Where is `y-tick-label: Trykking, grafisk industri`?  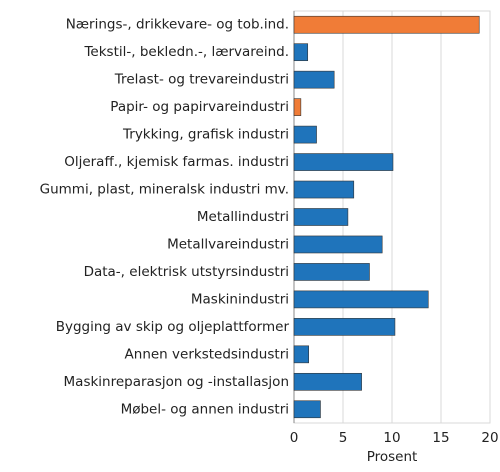 y-tick-label: Trykking, grafisk industri is located at coordinates (205, 135).